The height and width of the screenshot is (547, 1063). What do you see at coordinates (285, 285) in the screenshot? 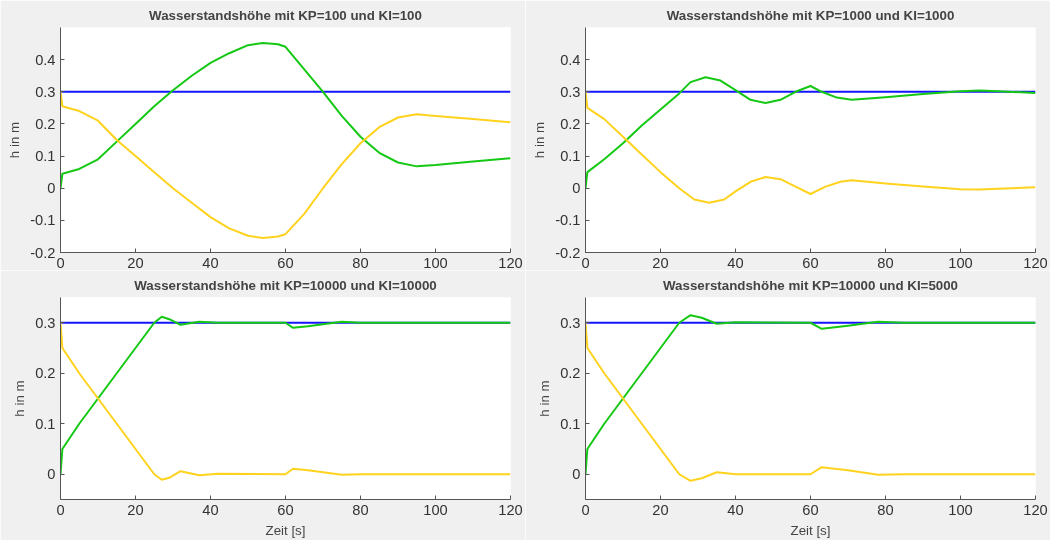
I see `chart-title: Wasserstandshöhe mit KP=10000 und KI=10000` at bounding box center [285, 285].